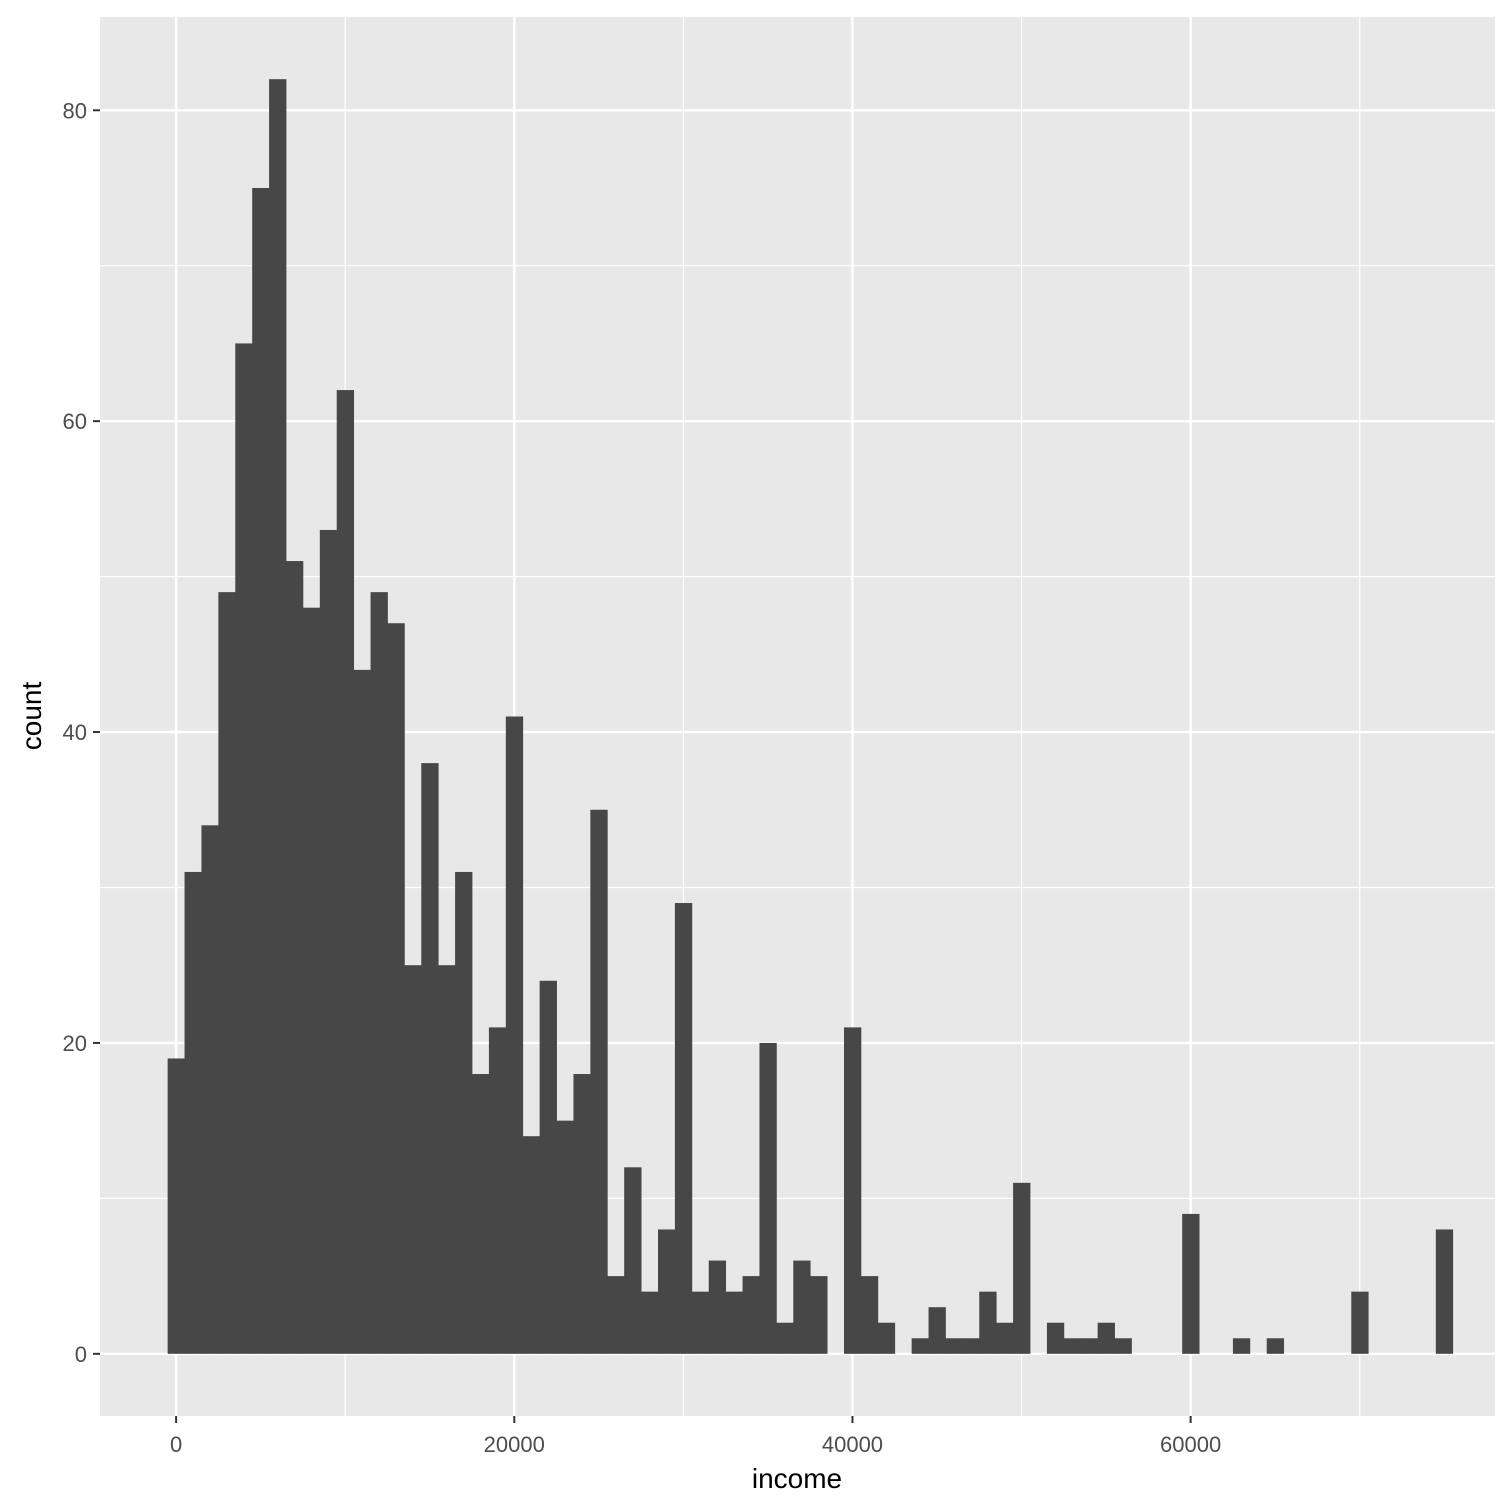 The image size is (1512, 1512). I want to click on y-tick-label: 40, so click(75, 732).